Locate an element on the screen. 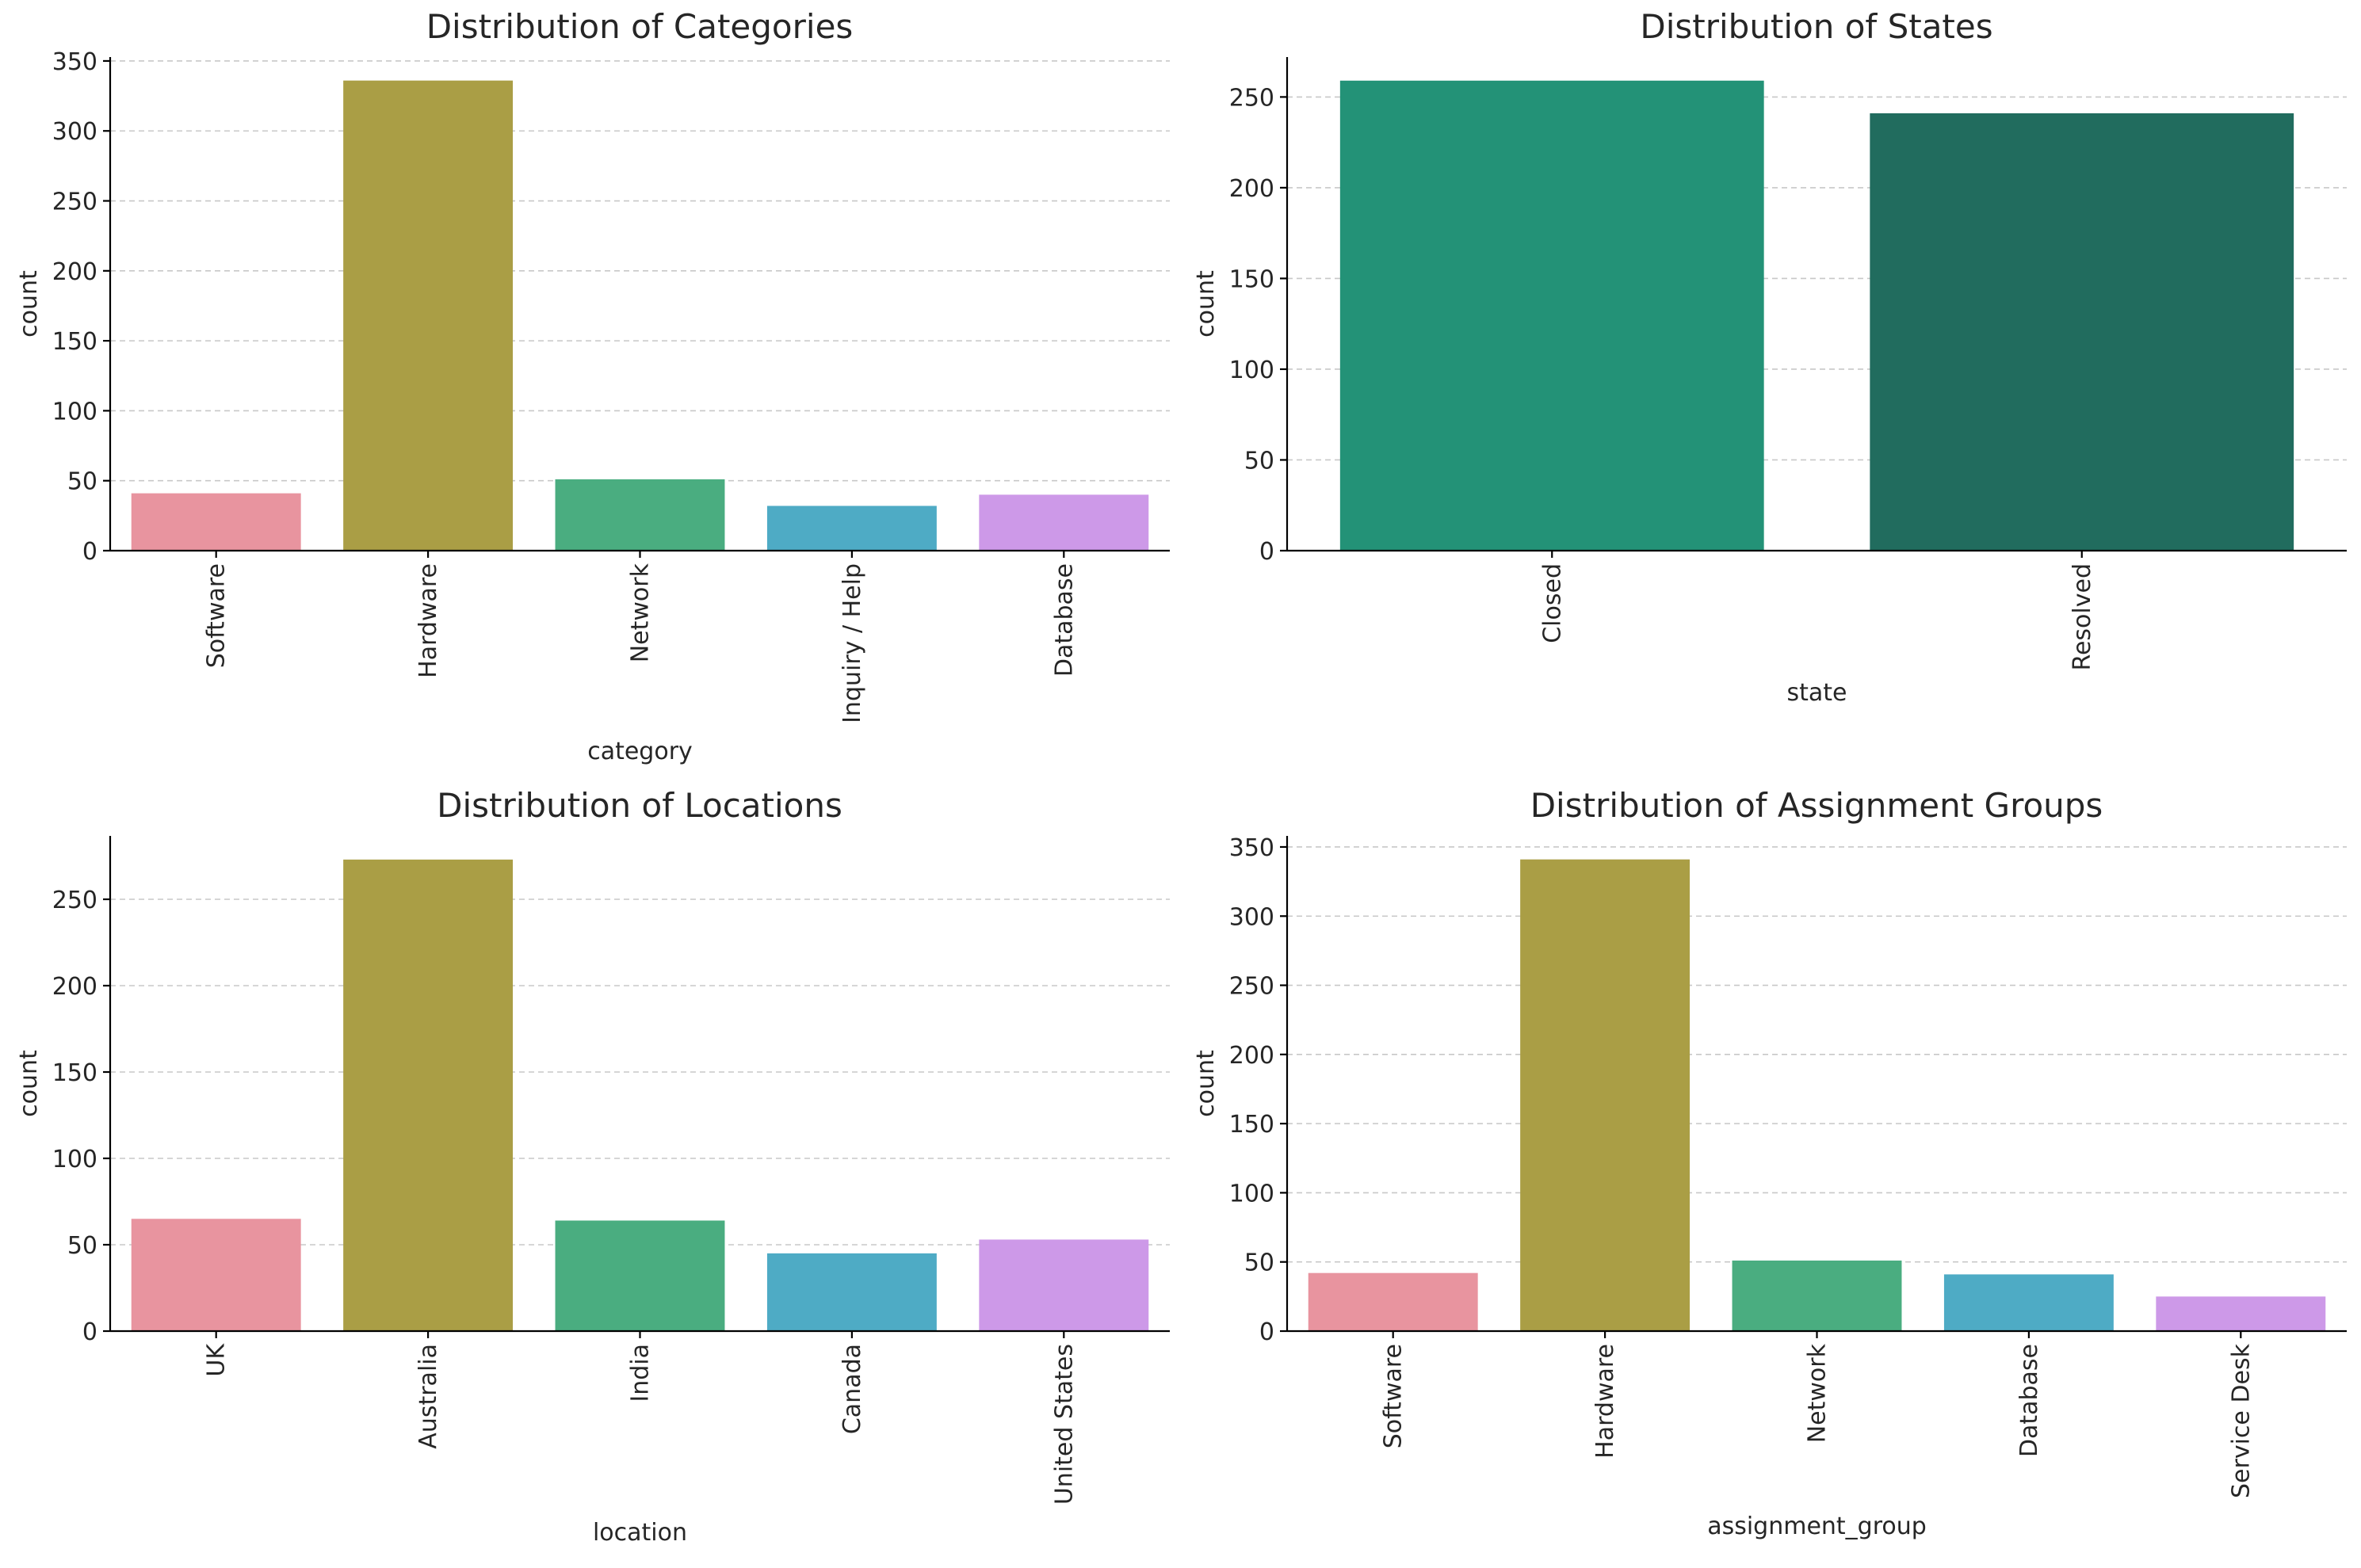  x-axis-label: assignment_group is located at coordinates (1817, 1526).